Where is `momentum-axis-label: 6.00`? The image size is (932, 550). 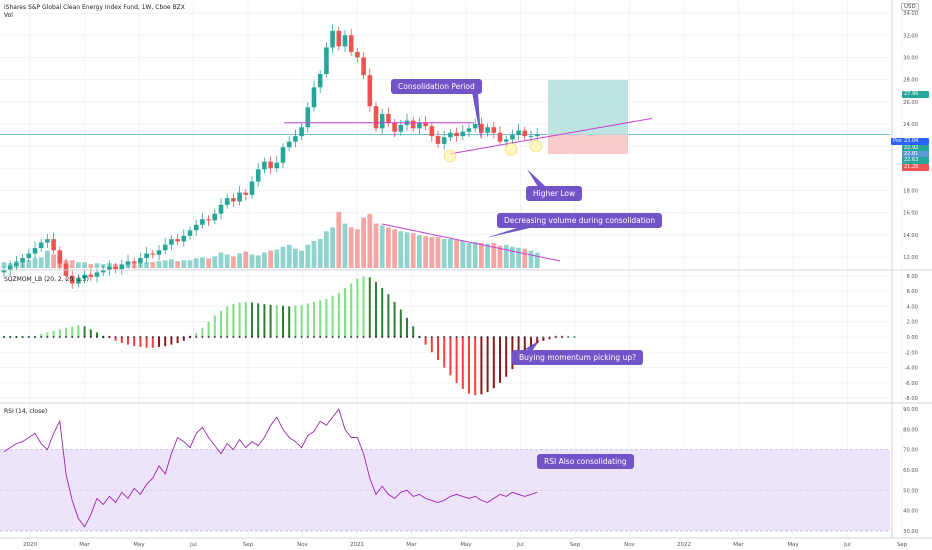 momentum-axis-label: 6.00 is located at coordinates (912, 292).